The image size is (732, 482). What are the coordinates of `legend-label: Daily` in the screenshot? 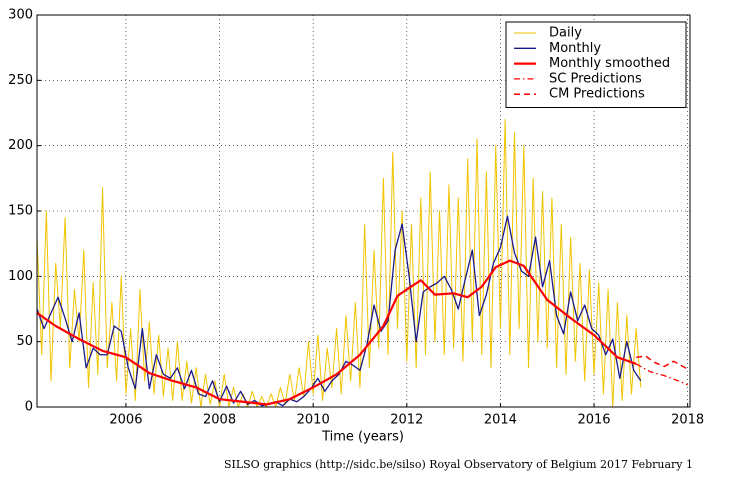 It's located at (565, 33).